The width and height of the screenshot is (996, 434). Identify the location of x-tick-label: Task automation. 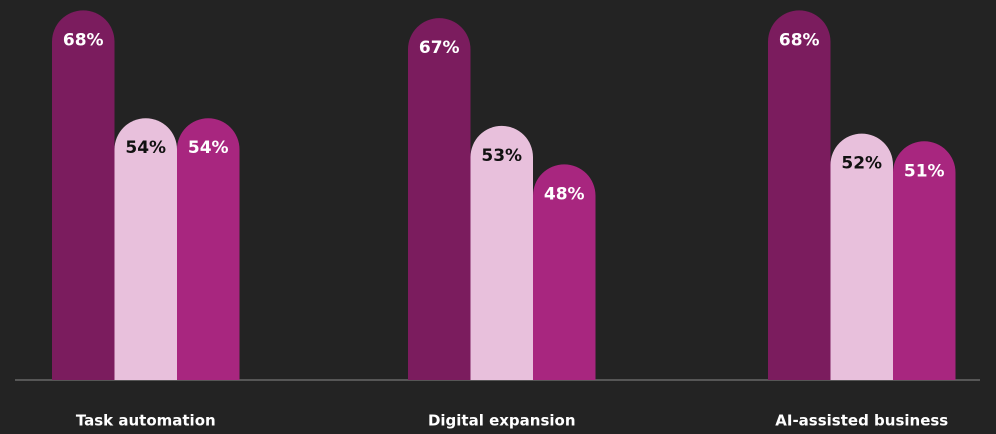
(146, 421).